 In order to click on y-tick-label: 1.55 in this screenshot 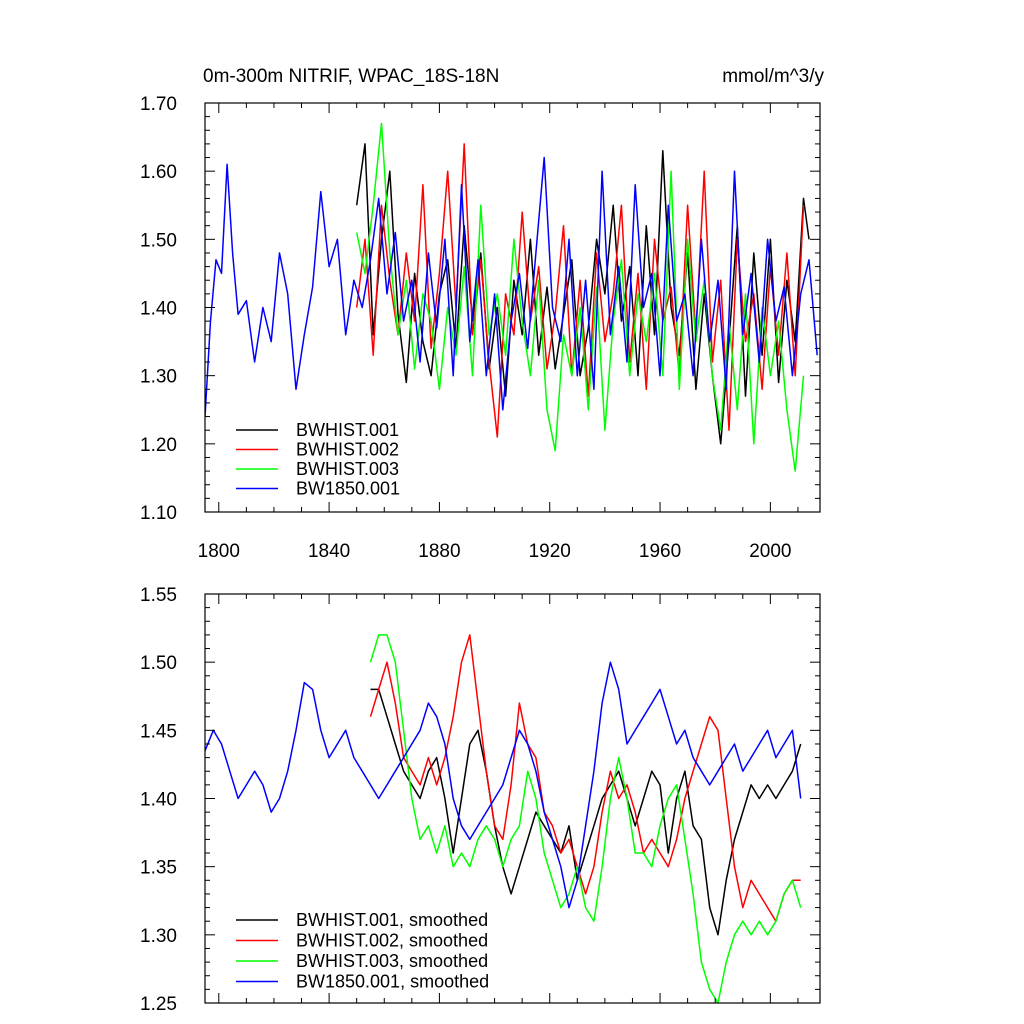, I will do `click(158, 595)`.